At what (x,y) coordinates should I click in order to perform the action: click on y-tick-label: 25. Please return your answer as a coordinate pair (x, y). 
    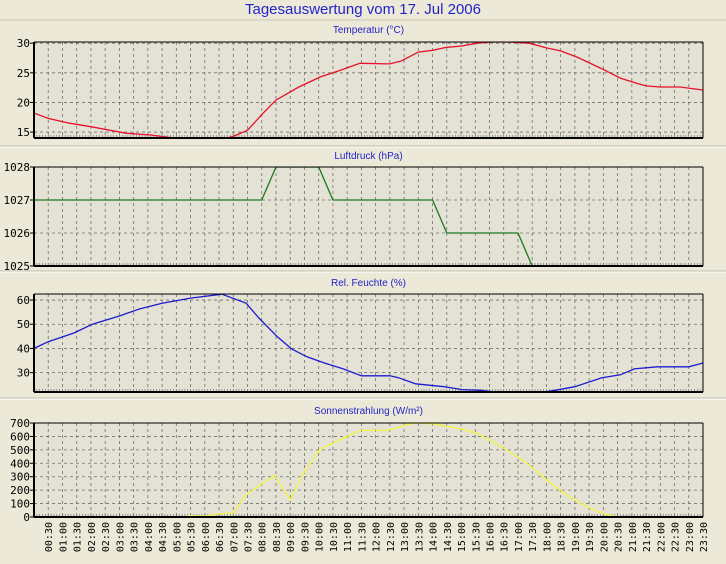
    Looking at the image, I should click on (23, 73).